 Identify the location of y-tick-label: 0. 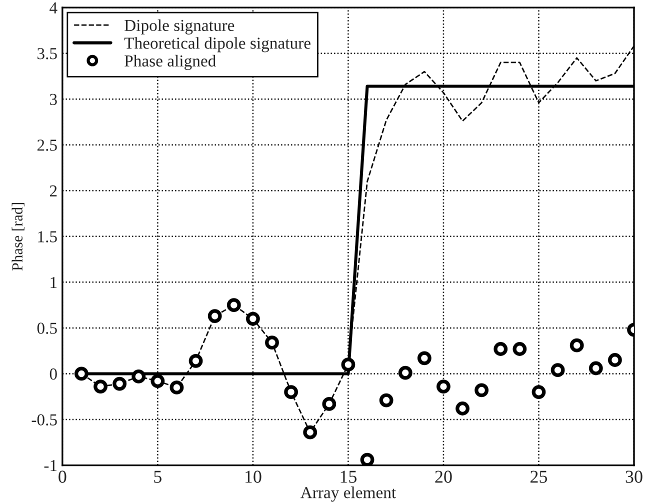
(53, 374).